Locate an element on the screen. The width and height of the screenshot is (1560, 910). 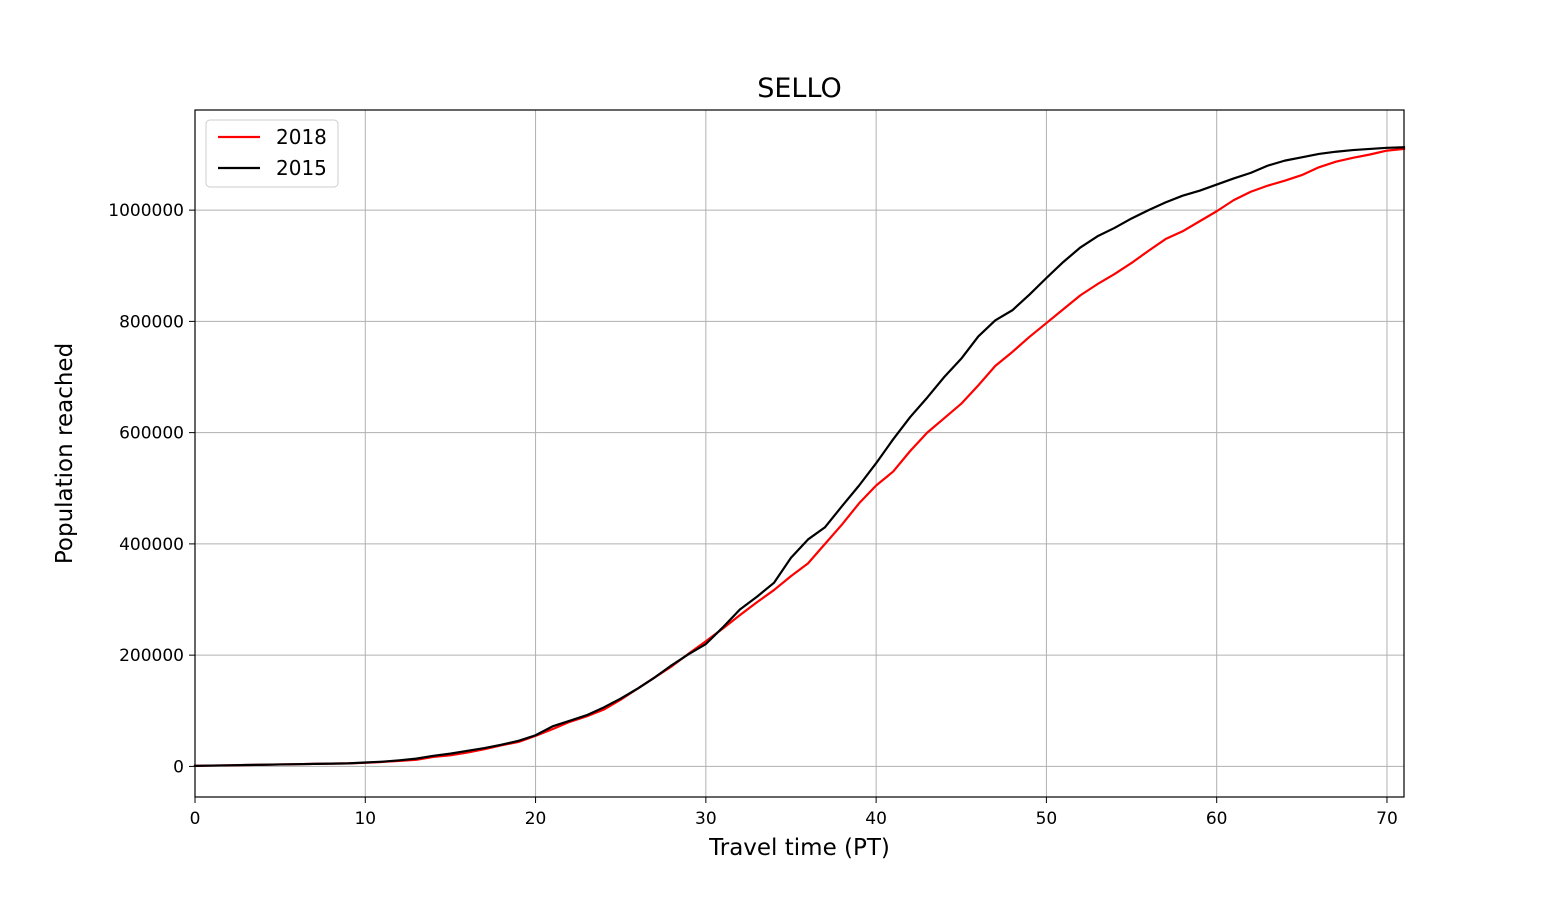
x-tick-label: 70 is located at coordinates (1387, 819).